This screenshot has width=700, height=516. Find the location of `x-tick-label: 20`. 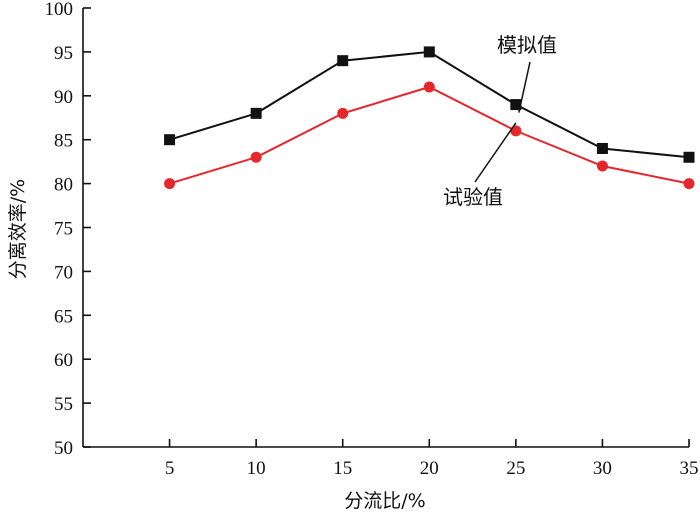

x-tick-label: 20 is located at coordinates (429, 468).